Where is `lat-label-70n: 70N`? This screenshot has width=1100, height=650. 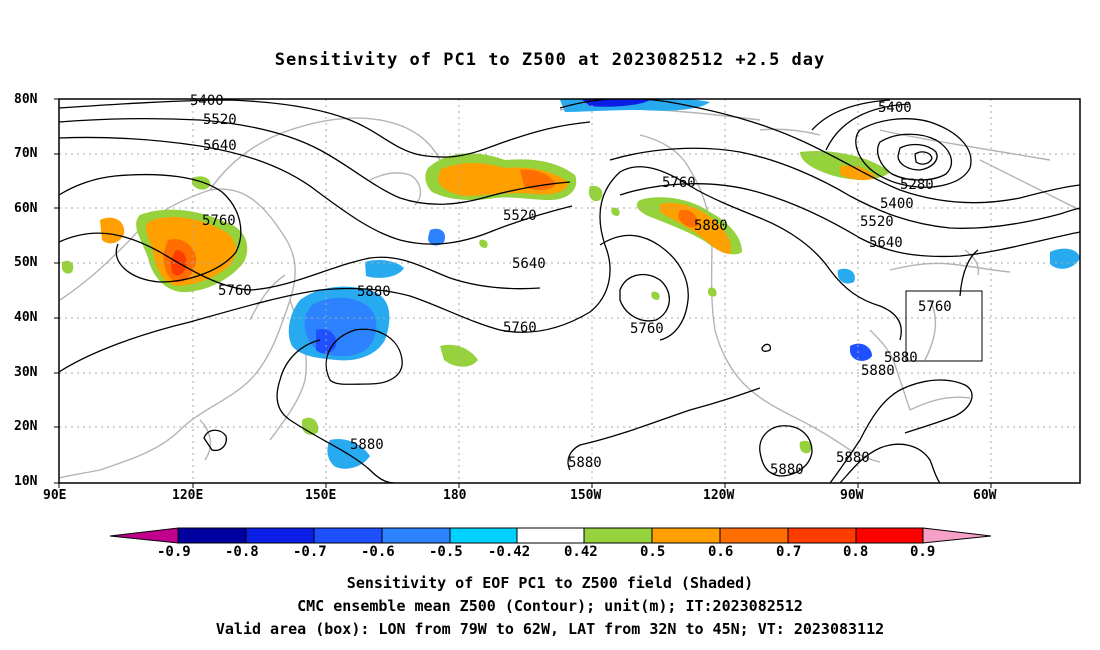
lat-label-70n: 70N is located at coordinates (26, 153).